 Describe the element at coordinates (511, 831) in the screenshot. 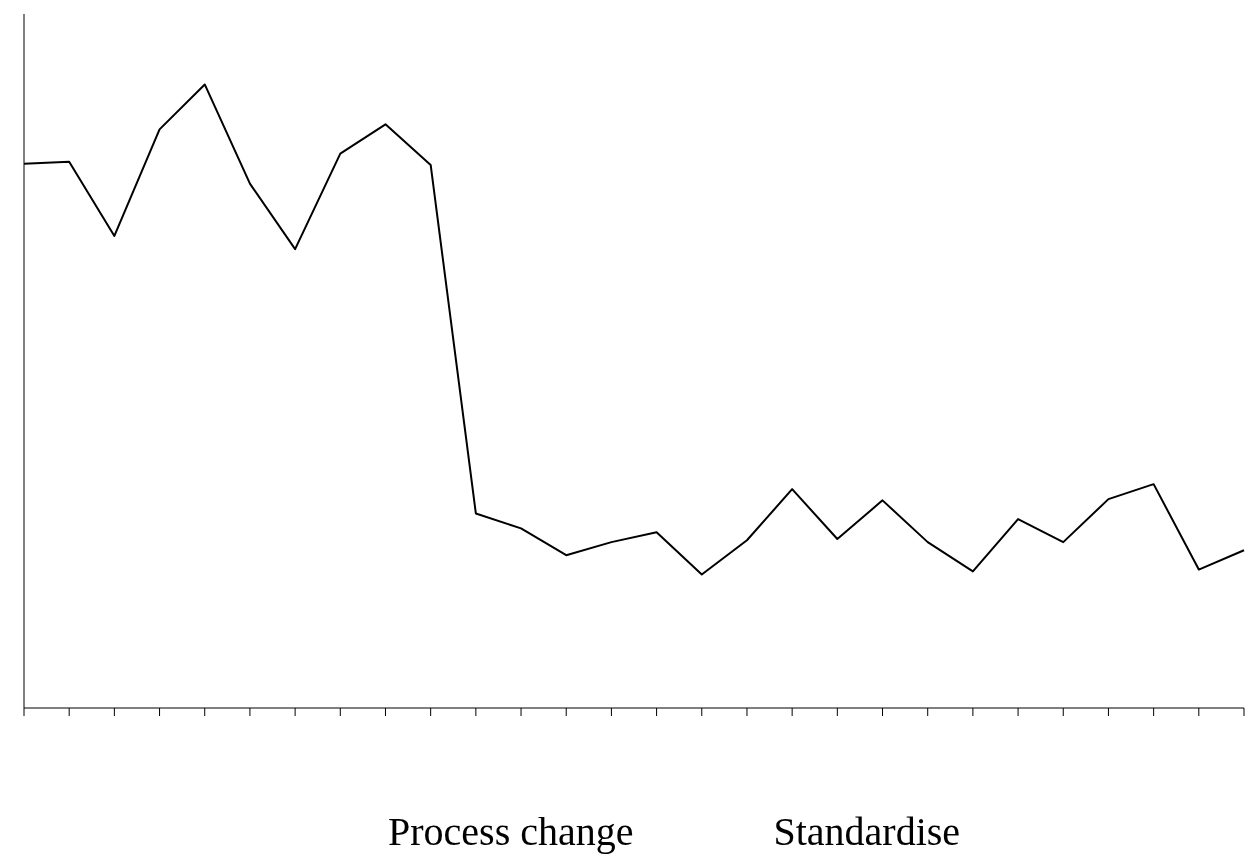

I see `text: Process change` at that location.